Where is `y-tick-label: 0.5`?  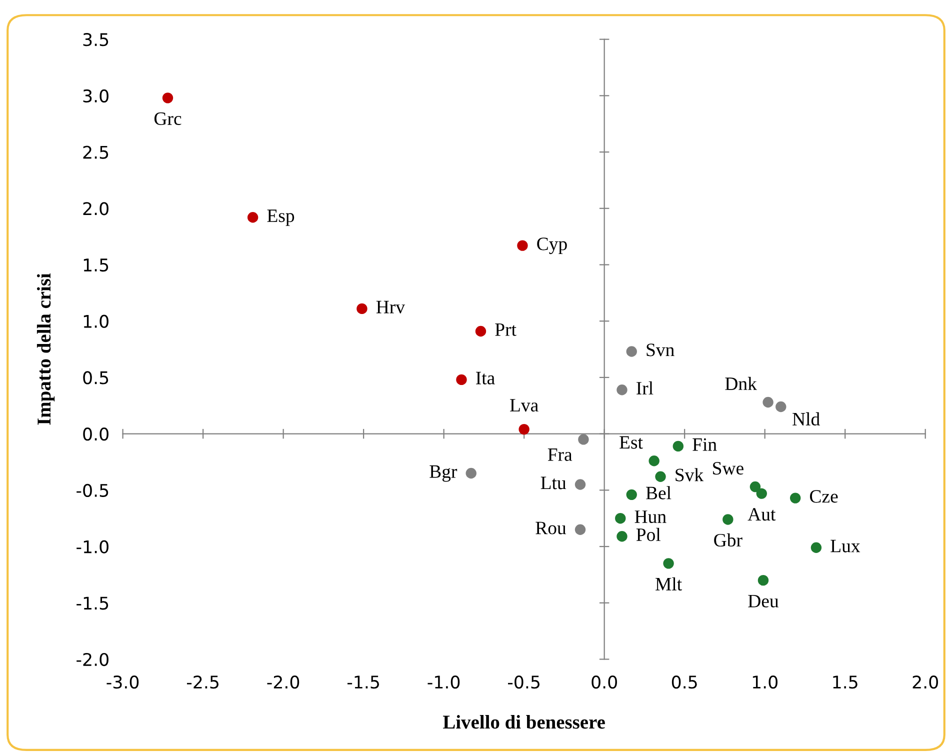
y-tick-label: 0.5 is located at coordinates (95, 377).